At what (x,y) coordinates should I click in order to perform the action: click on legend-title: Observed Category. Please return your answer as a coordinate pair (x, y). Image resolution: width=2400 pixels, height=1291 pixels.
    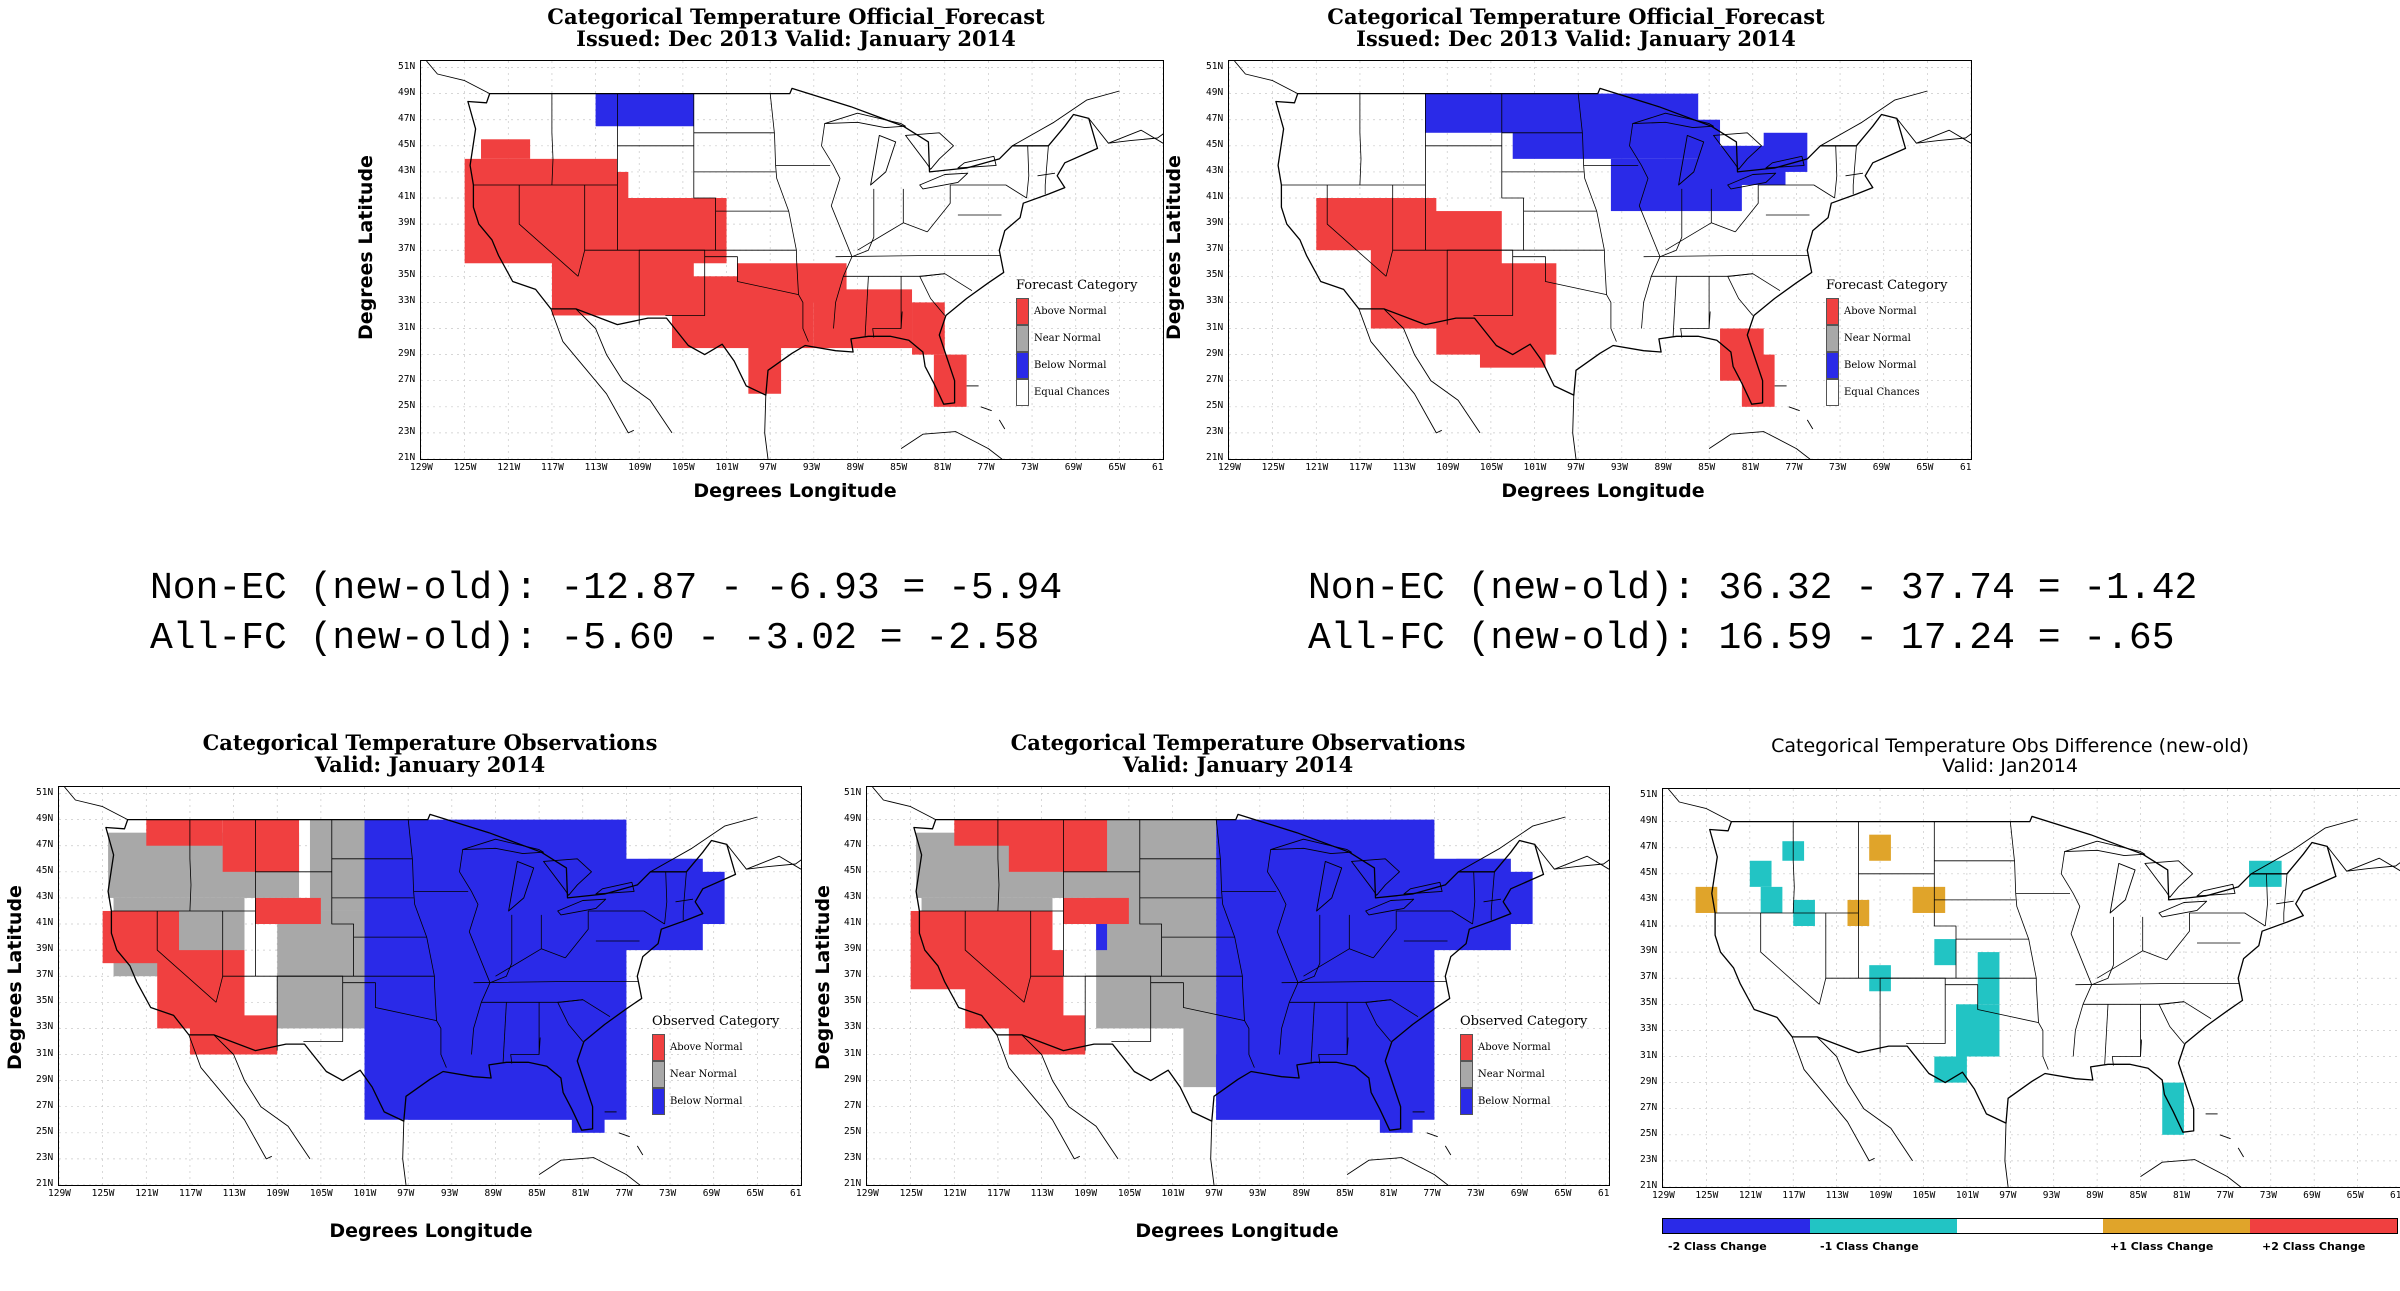
    Looking at the image, I should click on (1524, 1021).